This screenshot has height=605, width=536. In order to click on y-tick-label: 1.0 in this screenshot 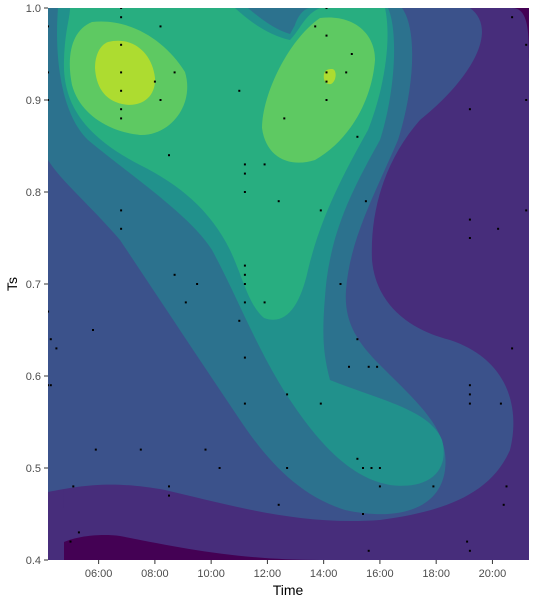, I will do `click(33, 9)`.